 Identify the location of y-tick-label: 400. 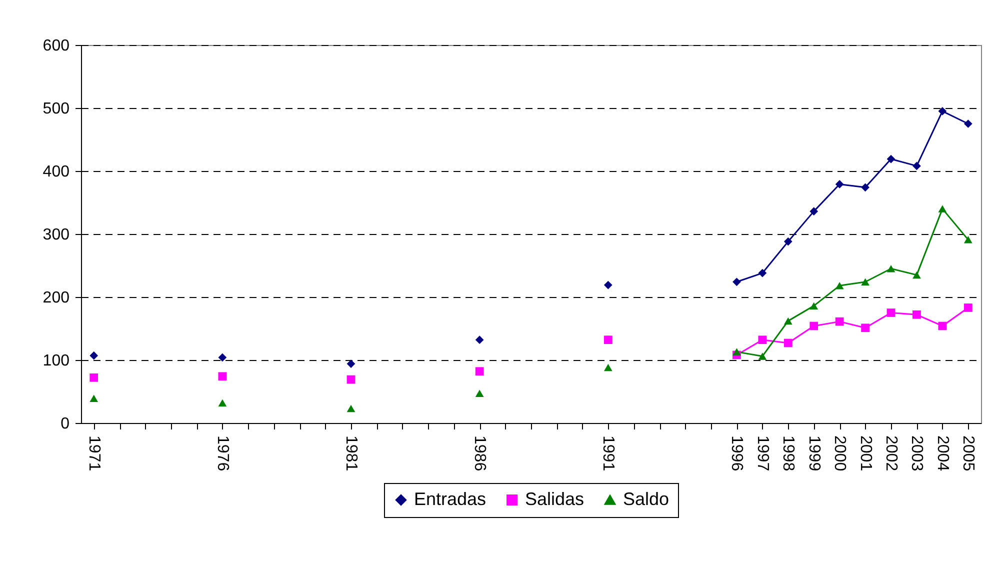
(56, 172).